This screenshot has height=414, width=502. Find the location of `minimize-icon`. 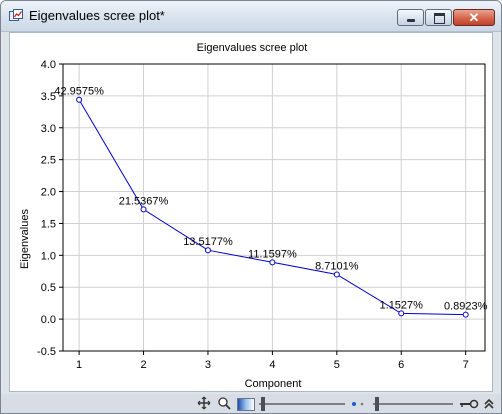

minimize-icon is located at coordinates (411, 20).